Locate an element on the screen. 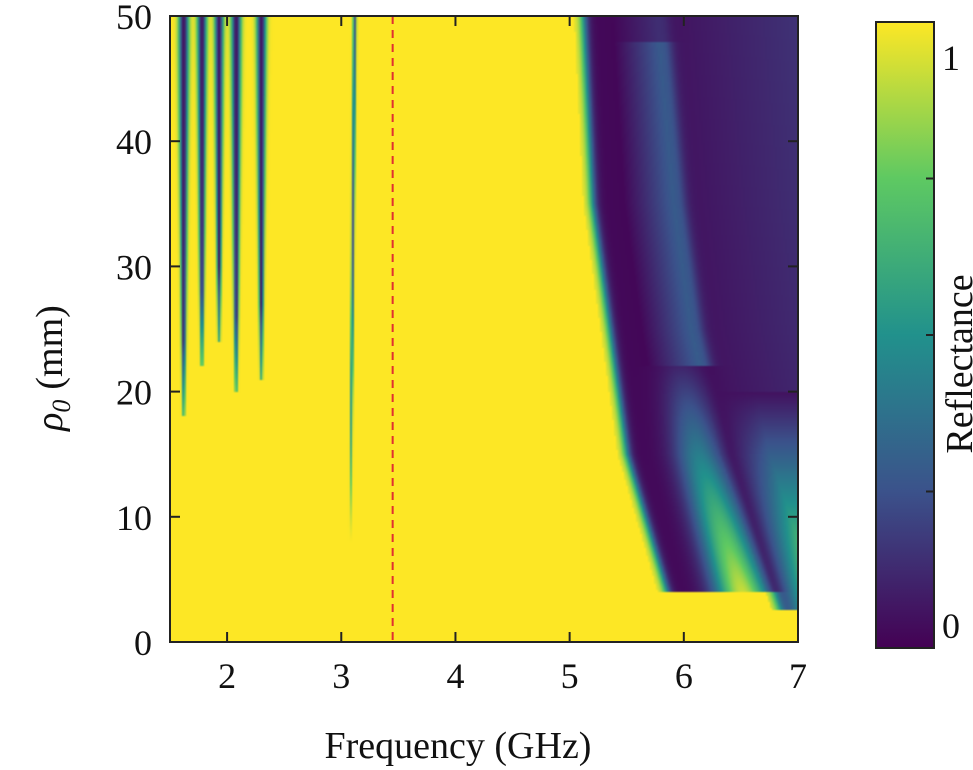 The image size is (973, 770). x-tick-label: 7 is located at coordinates (798, 676).